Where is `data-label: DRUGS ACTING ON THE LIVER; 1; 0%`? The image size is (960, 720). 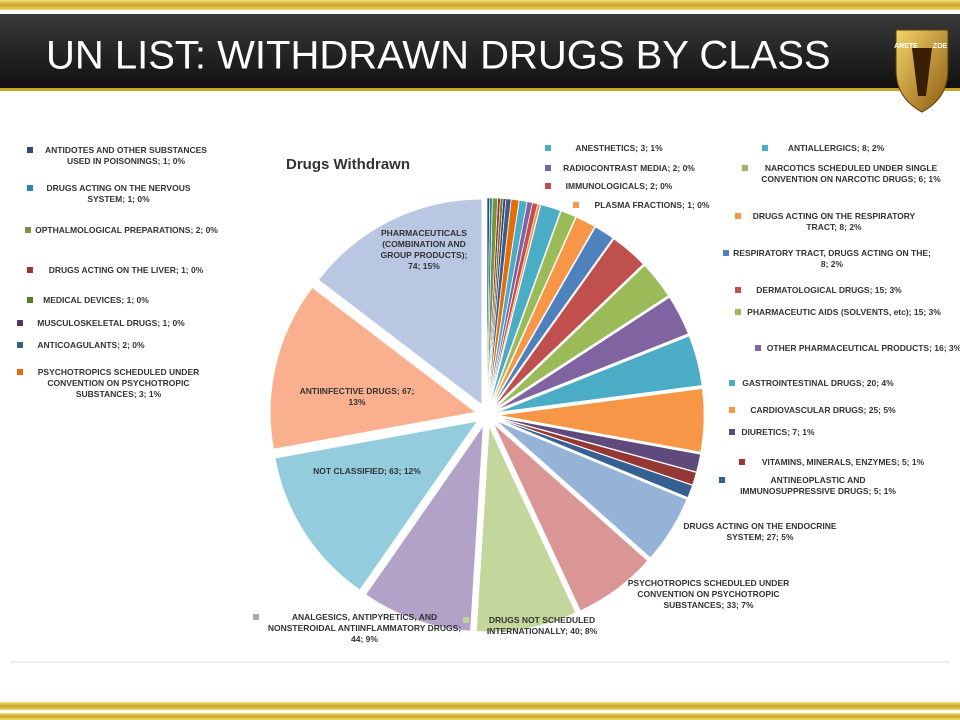 data-label: DRUGS ACTING ON THE LIVER; 1; 0% is located at coordinates (126, 270).